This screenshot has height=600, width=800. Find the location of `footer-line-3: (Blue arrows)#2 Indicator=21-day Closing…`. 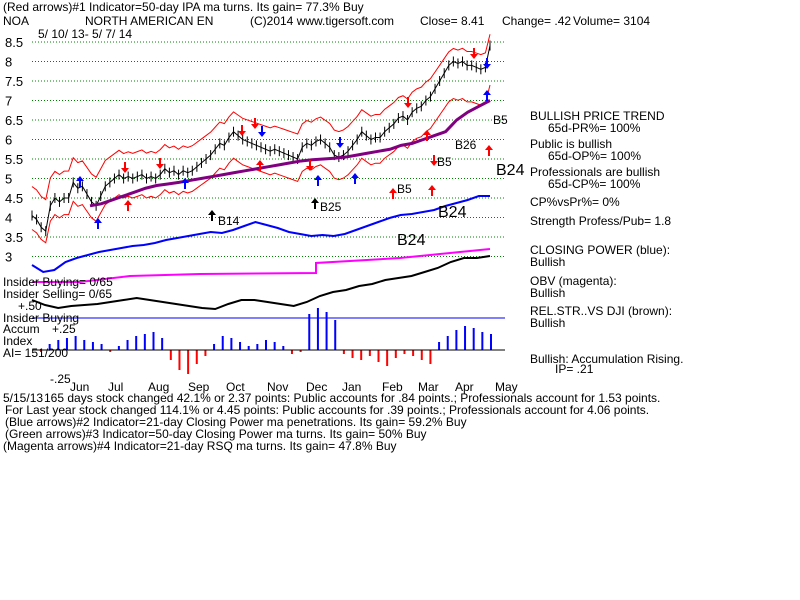

footer-line-3: (Blue arrows)#2 Indicator=21-day Closing… is located at coordinates (236, 422).